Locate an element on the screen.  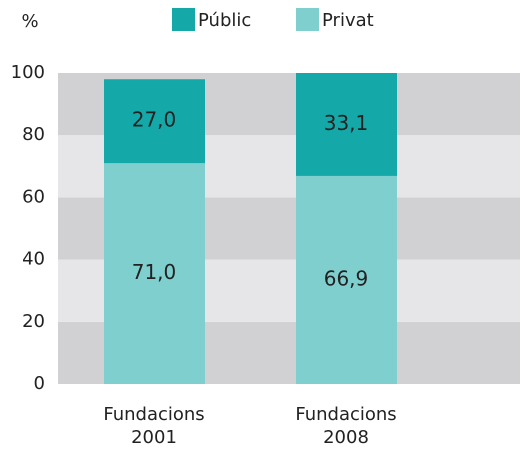
value-label: 27,0 is located at coordinates (154, 120).